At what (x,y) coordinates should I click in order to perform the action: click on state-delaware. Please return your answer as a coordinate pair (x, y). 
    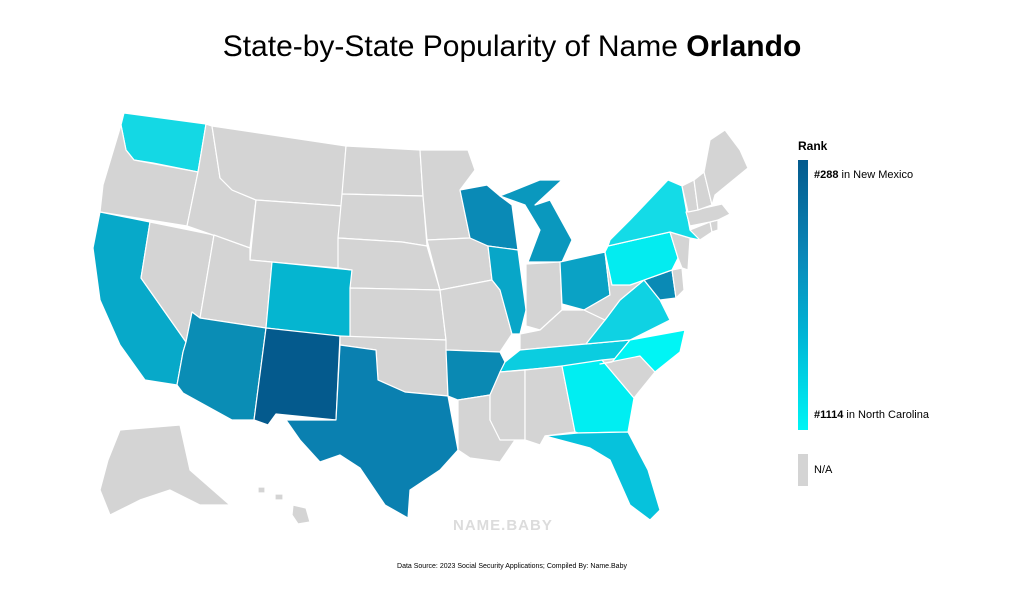
    Looking at the image, I should click on (678, 283).